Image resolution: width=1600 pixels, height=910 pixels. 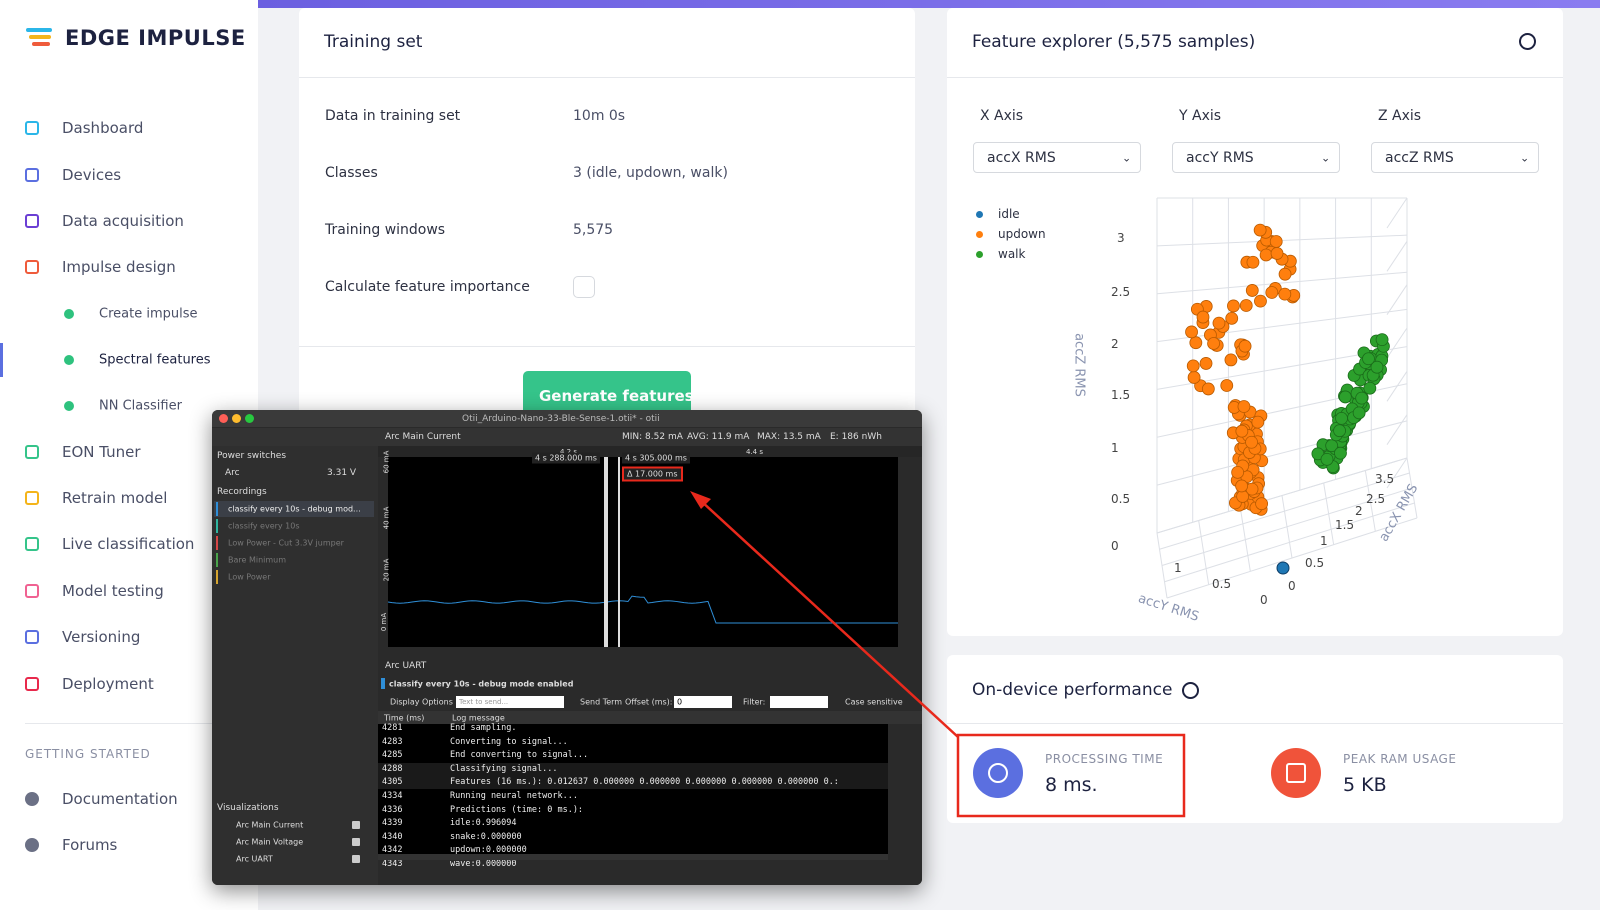 I want to click on link: Forums, so click(x=90, y=845).